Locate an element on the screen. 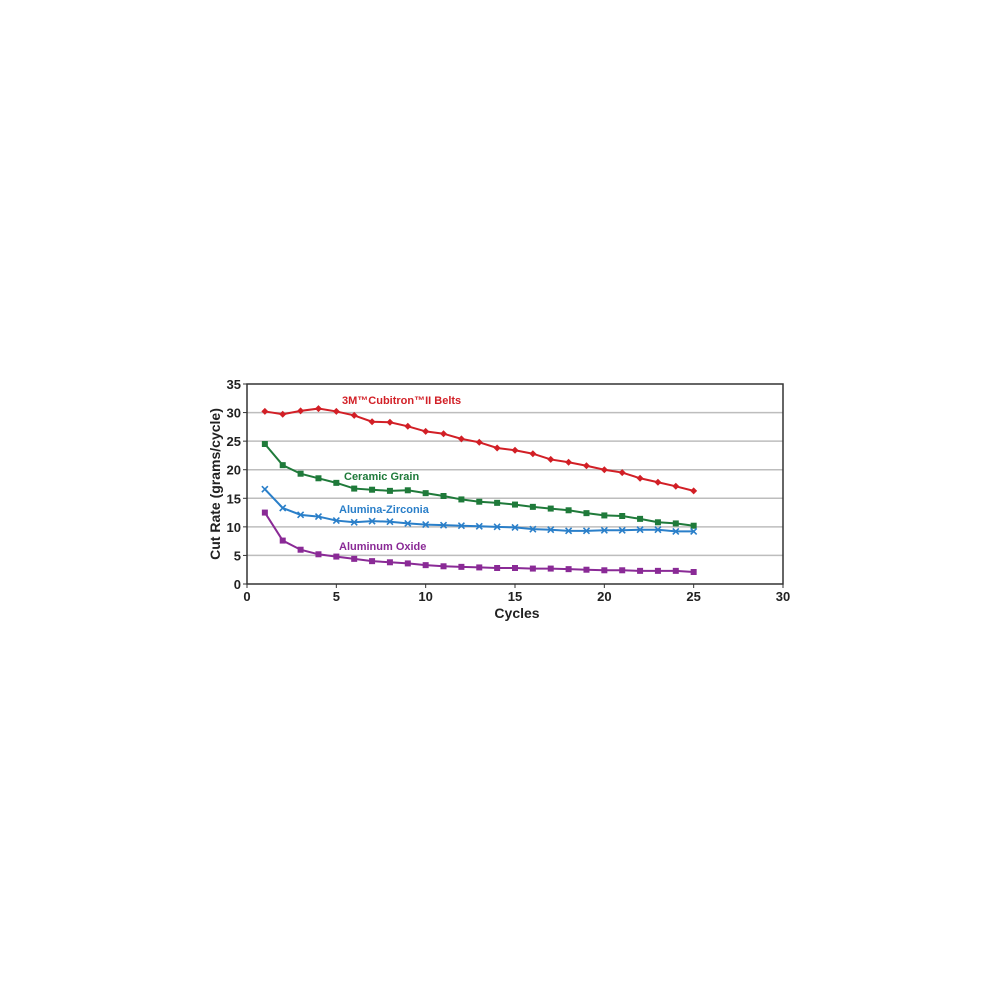 The width and height of the screenshot is (1000, 1000). x-tick-label: 10 is located at coordinates (425, 596).